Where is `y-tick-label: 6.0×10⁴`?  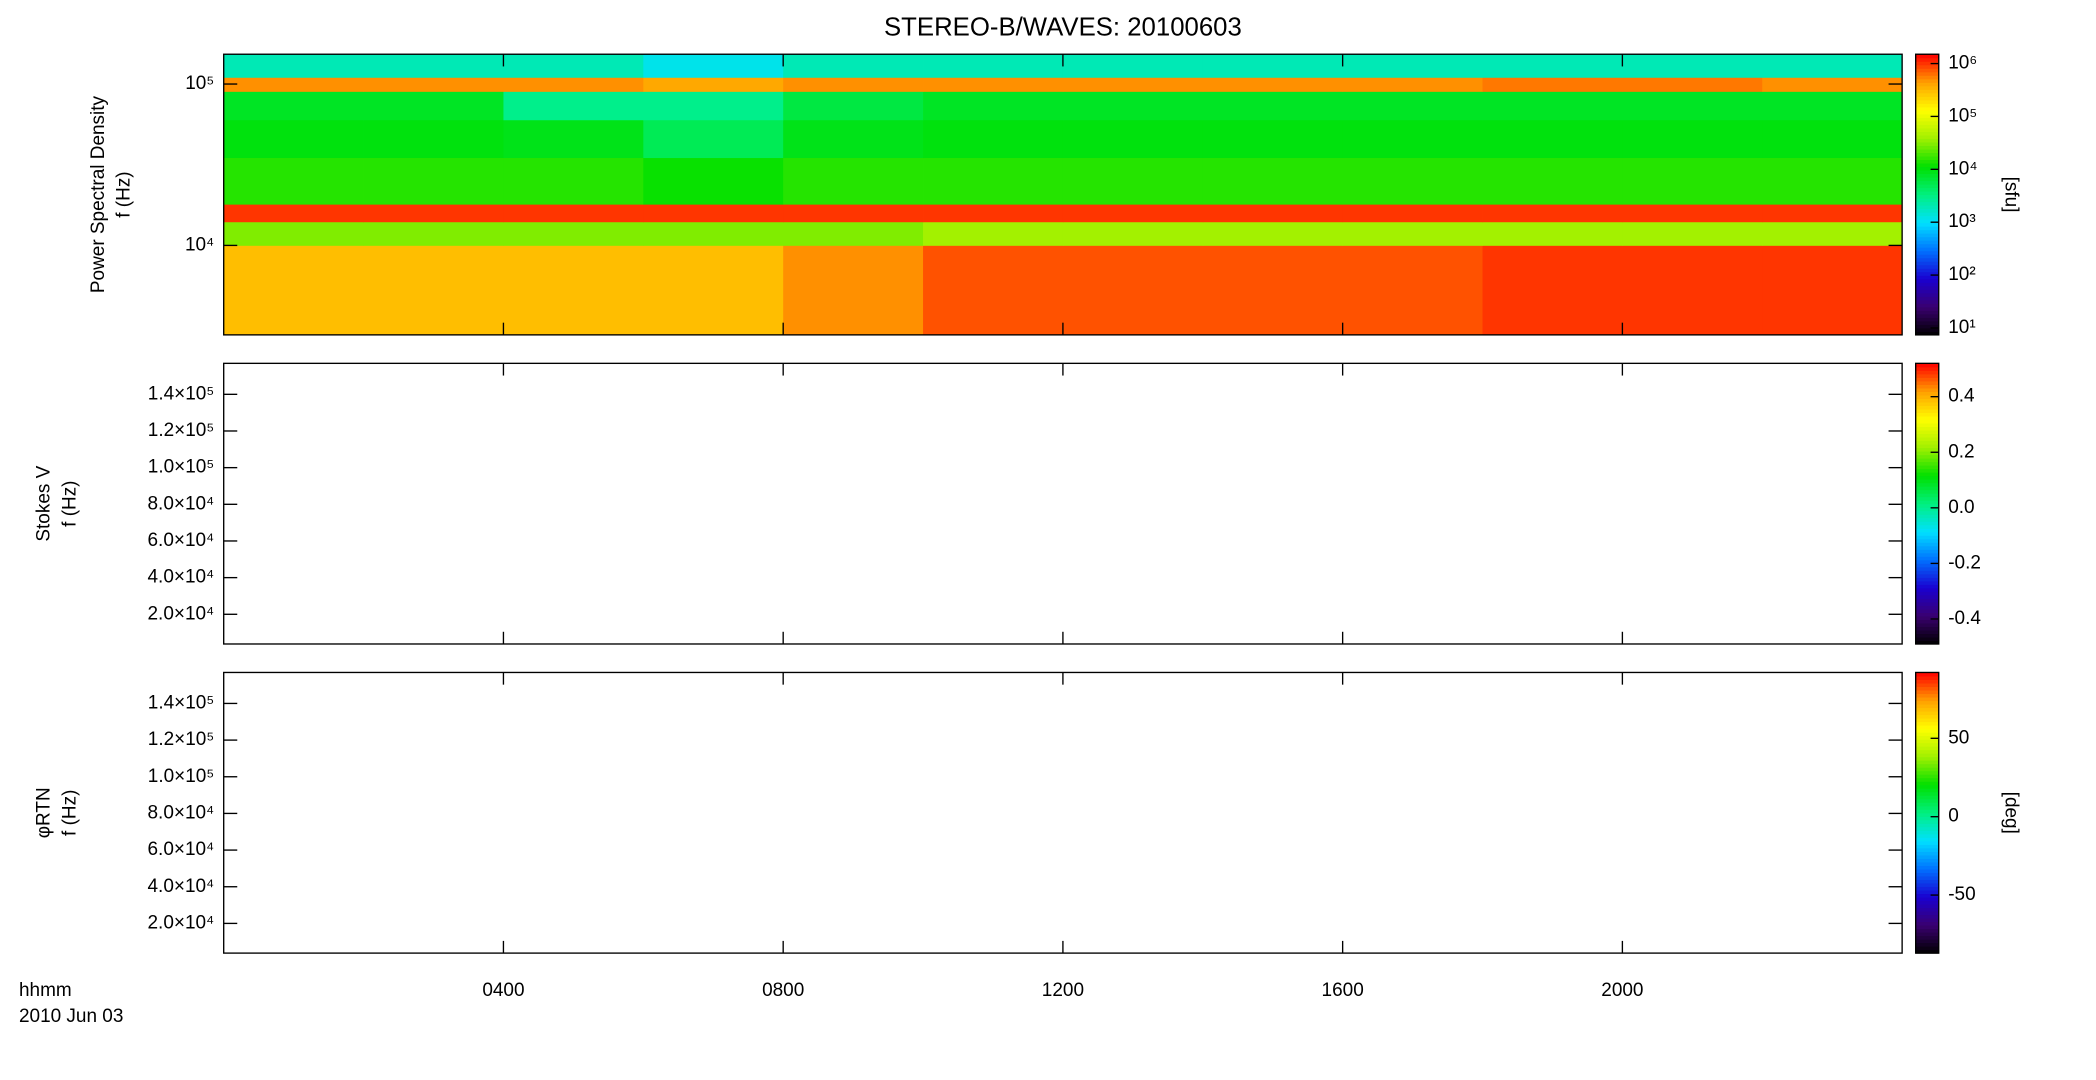
y-tick-label: 6.0×10⁴ is located at coordinates (181, 849).